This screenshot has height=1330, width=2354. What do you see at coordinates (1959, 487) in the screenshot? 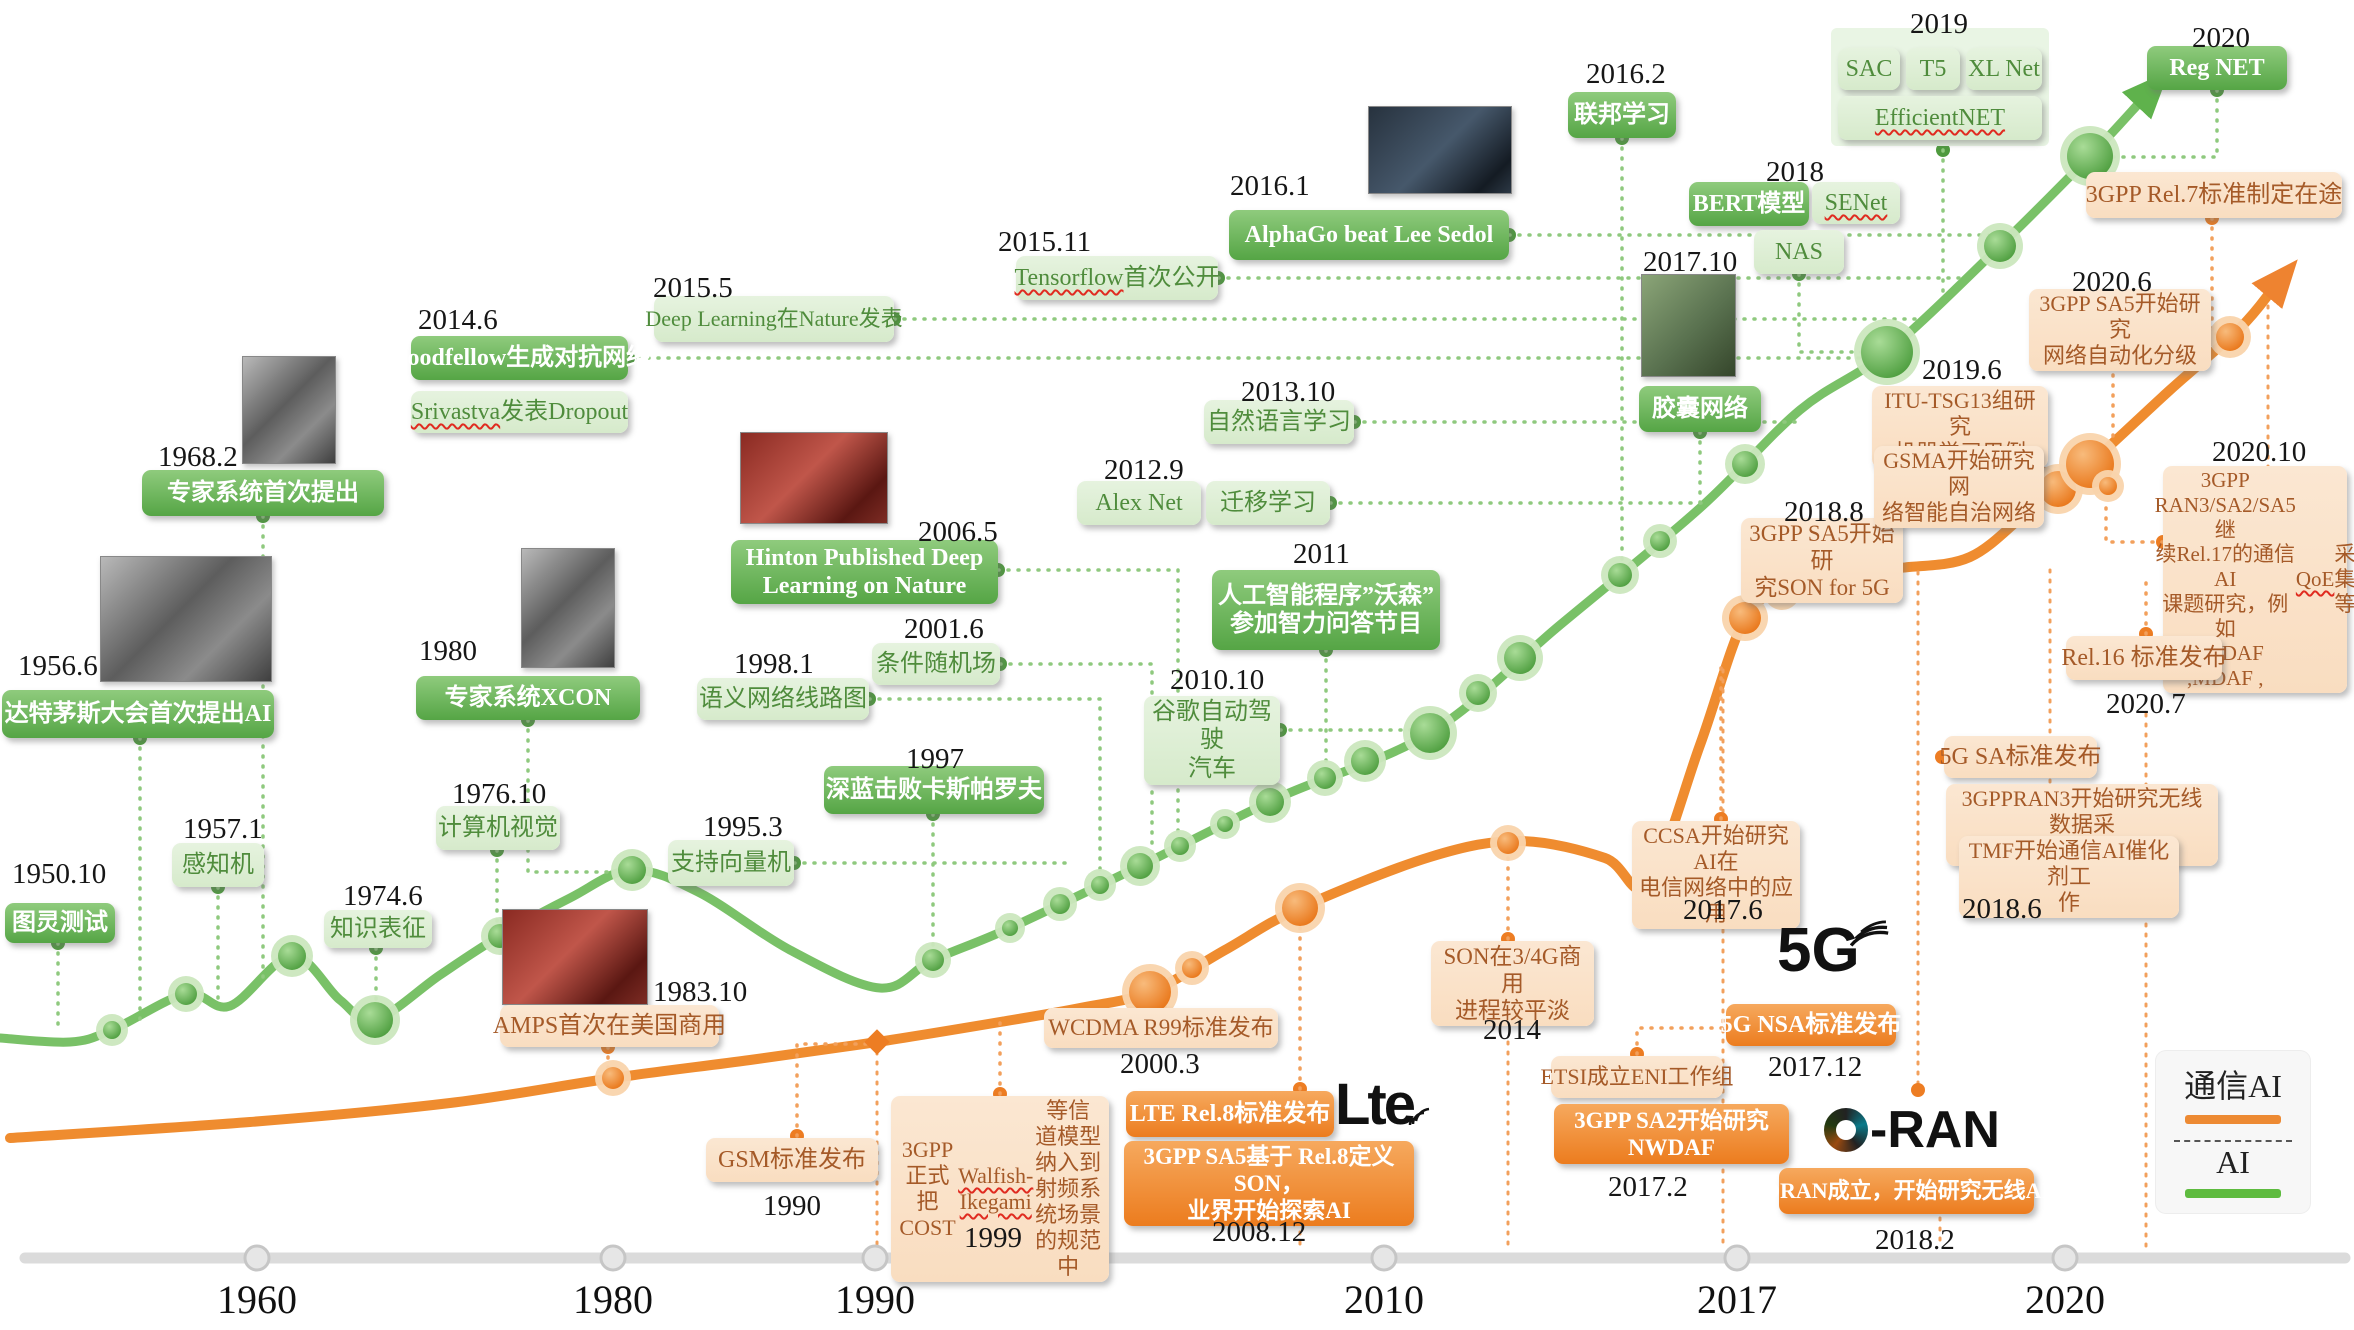
I see `gsma-box: GSMA开始研究网 络智能自治网络` at bounding box center [1959, 487].